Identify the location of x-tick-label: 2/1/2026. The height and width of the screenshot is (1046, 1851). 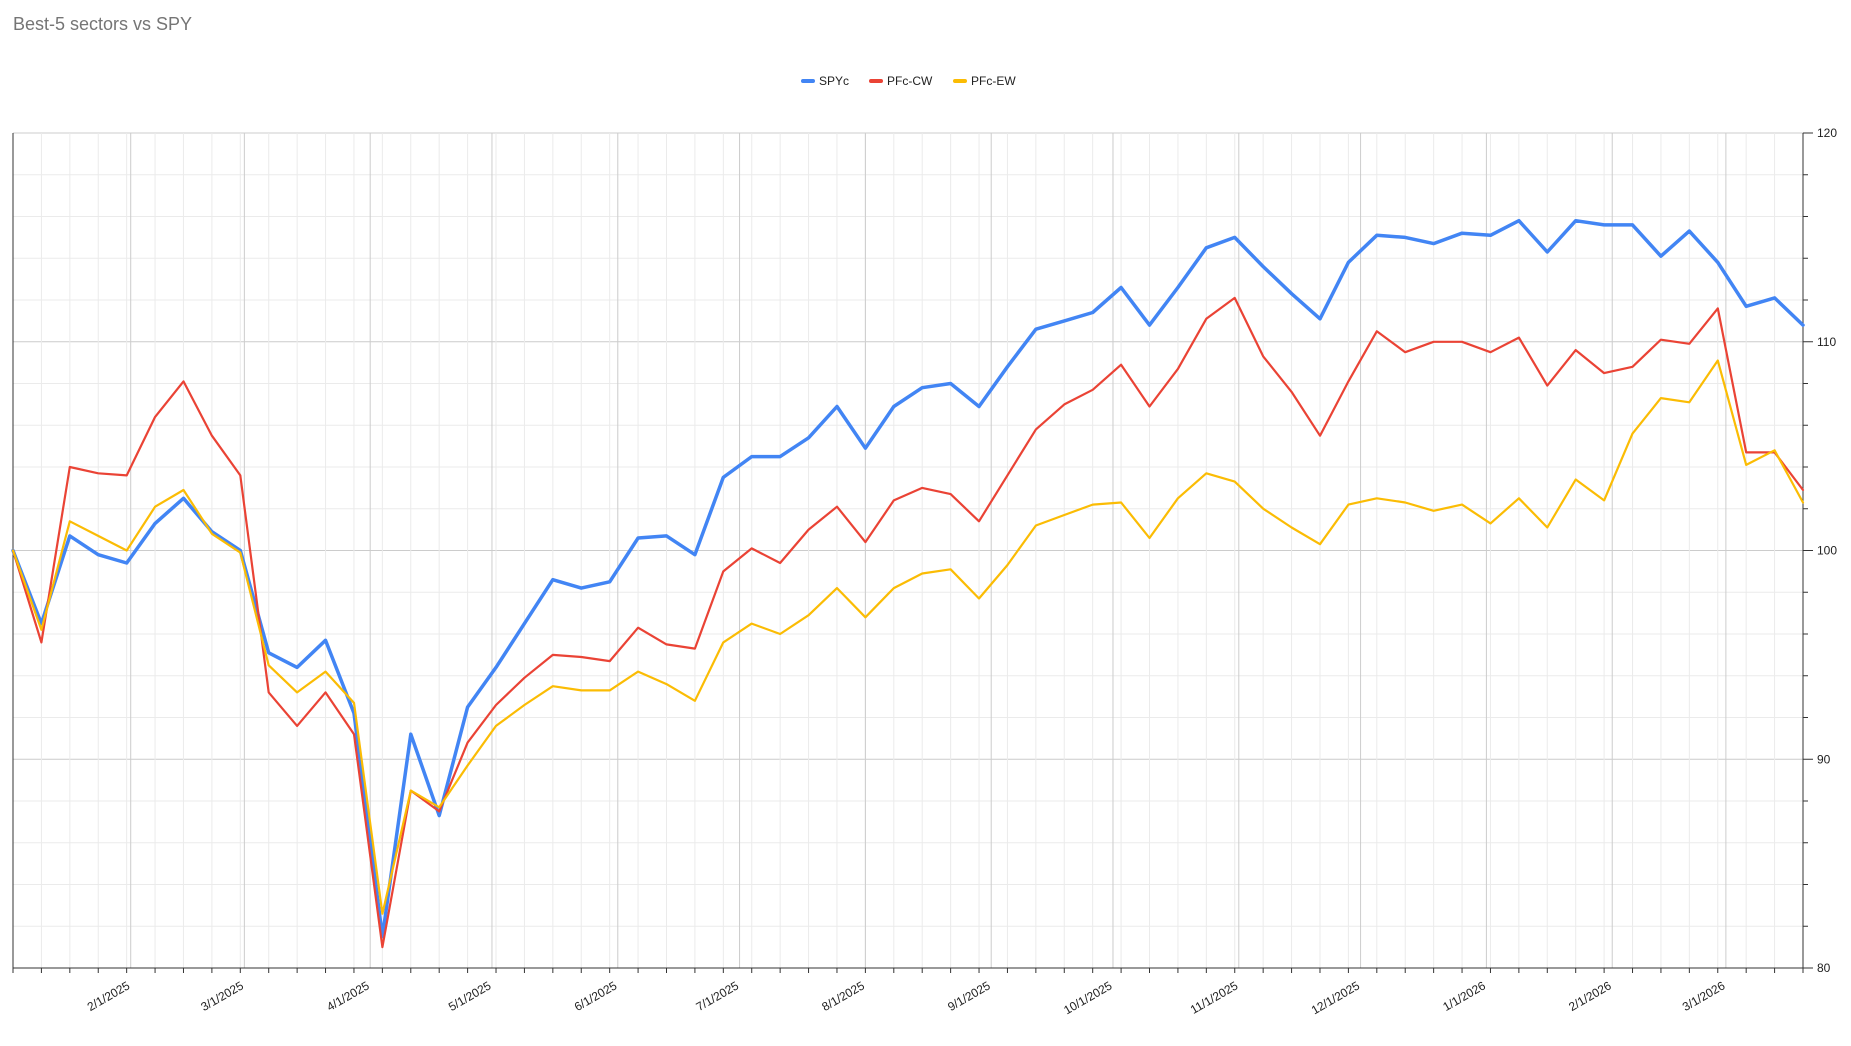
(1590, 996).